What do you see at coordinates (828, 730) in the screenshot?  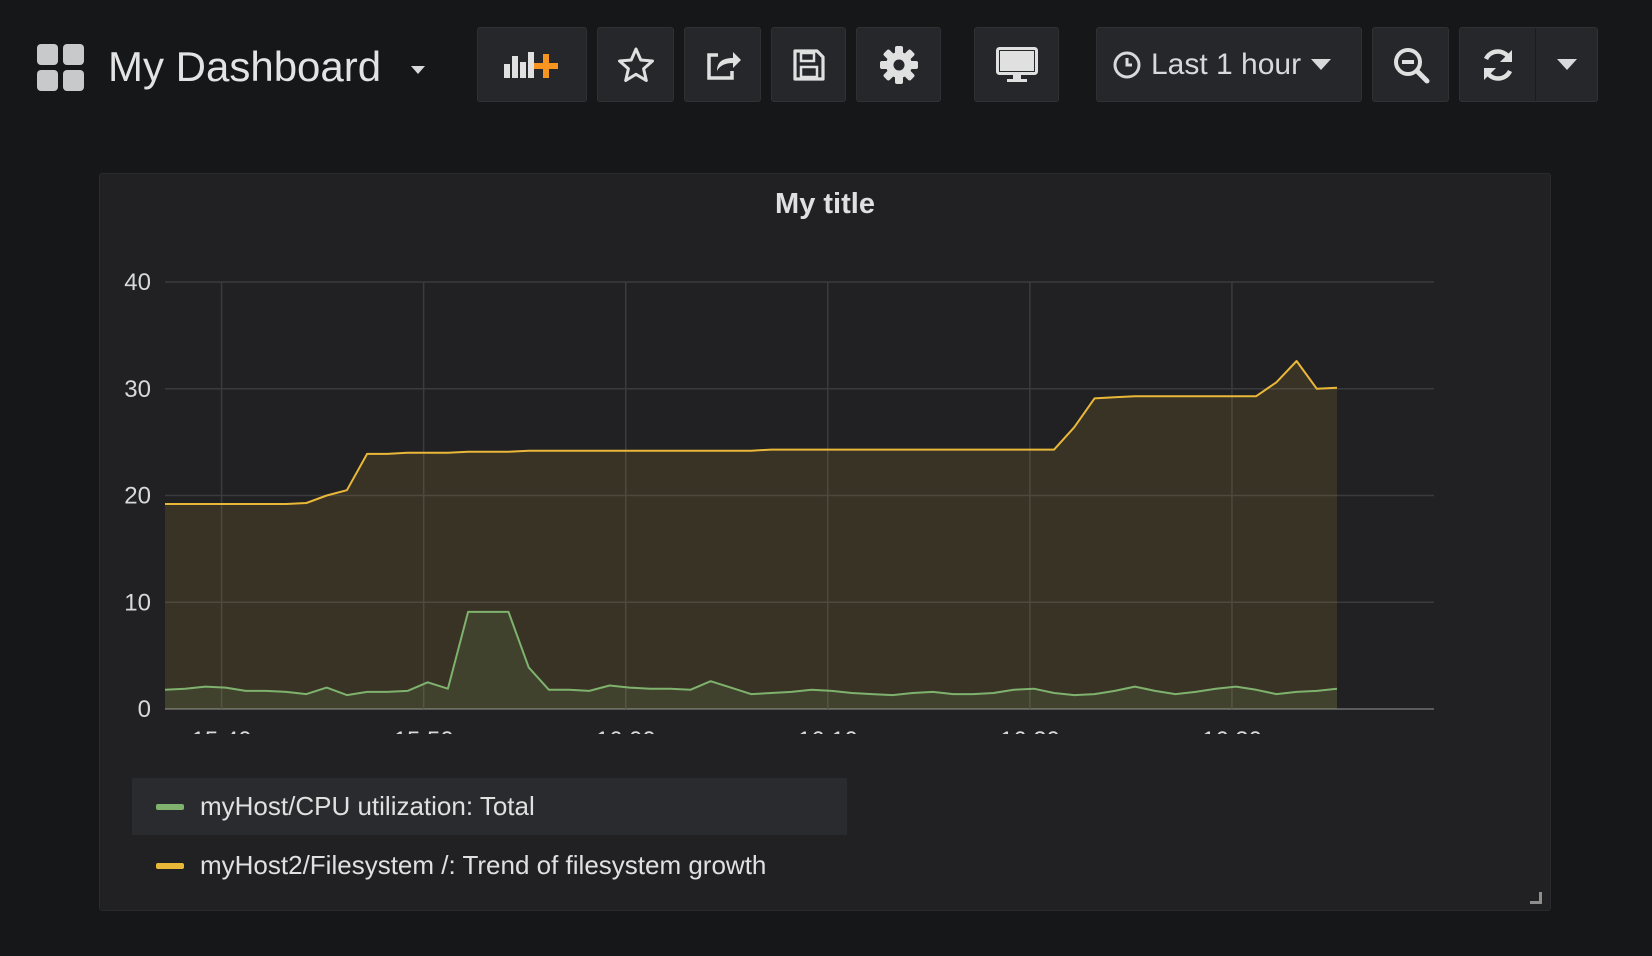 I see `x-tick-label: 16:10` at bounding box center [828, 730].